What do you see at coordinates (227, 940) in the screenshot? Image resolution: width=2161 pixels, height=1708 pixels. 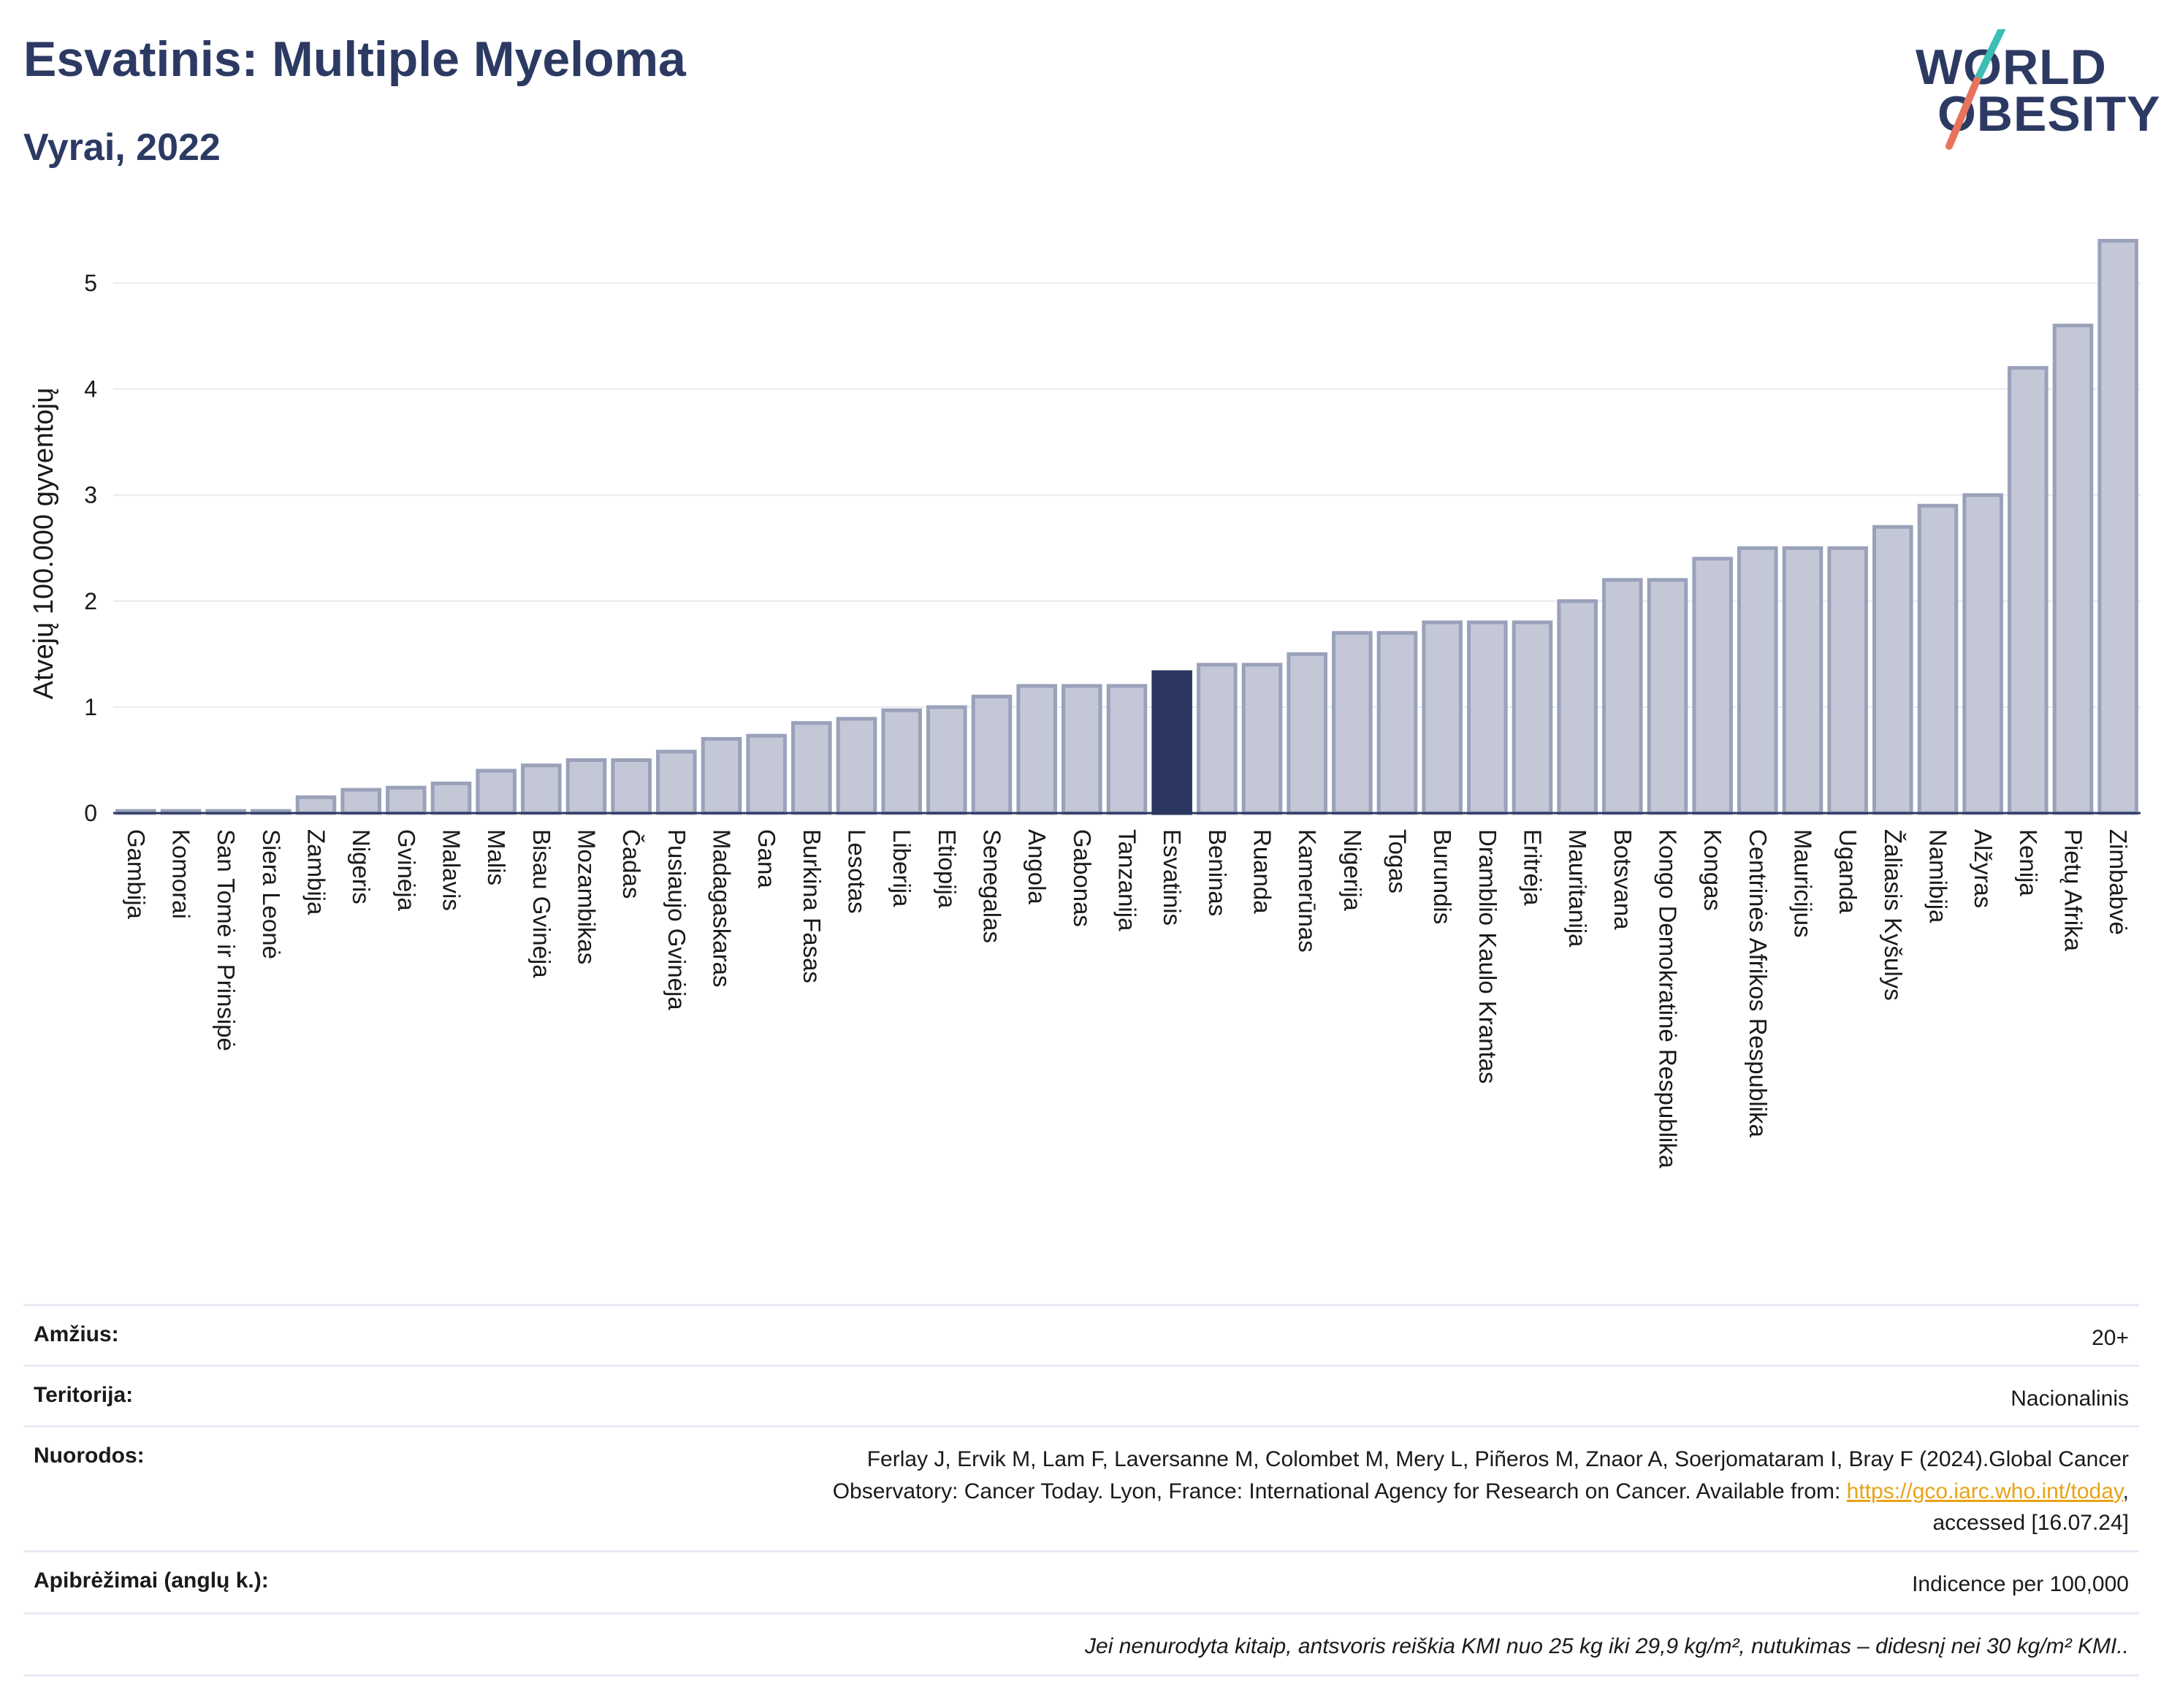 I see `x-tick-label: San Tomė ir Prinsipė` at bounding box center [227, 940].